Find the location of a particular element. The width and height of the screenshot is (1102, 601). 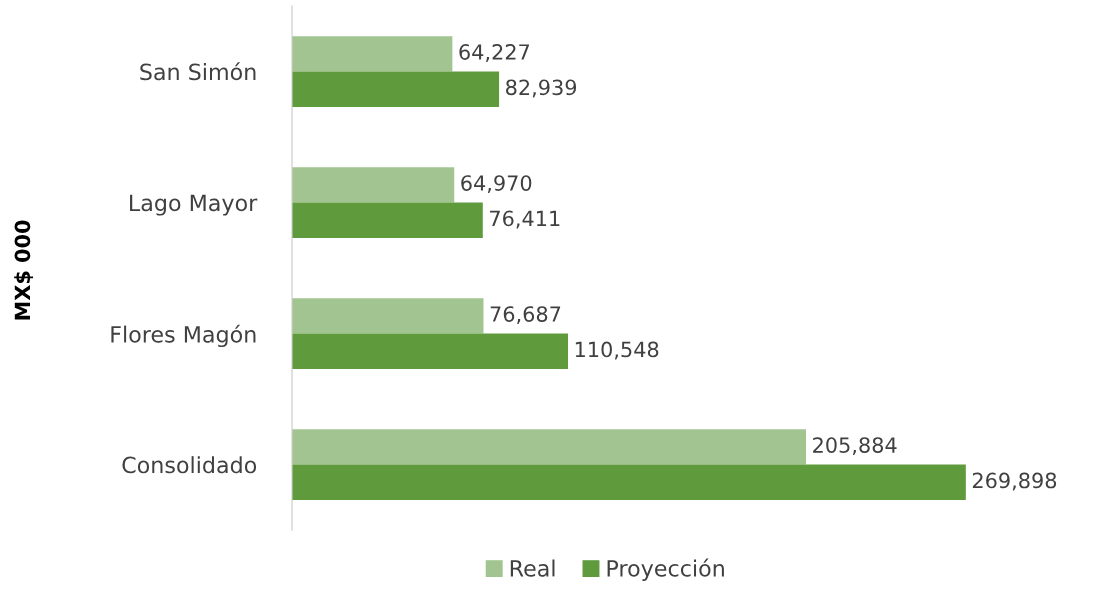

data-label: 82,939 is located at coordinates (541, 88).